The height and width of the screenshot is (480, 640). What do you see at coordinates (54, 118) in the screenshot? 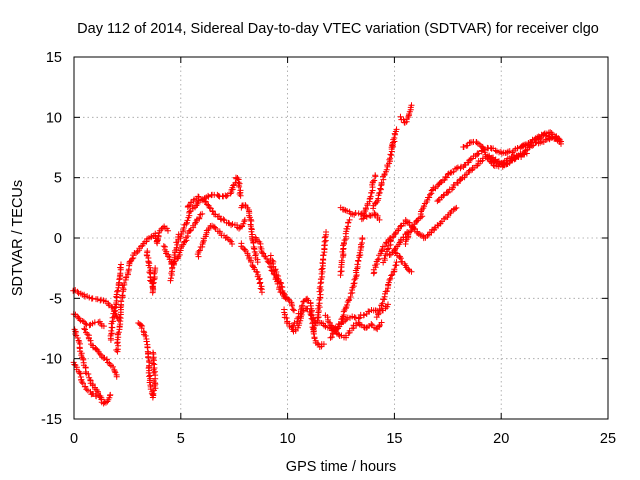
I see `y-tick-label: 10` at bounding box center [54, 118].